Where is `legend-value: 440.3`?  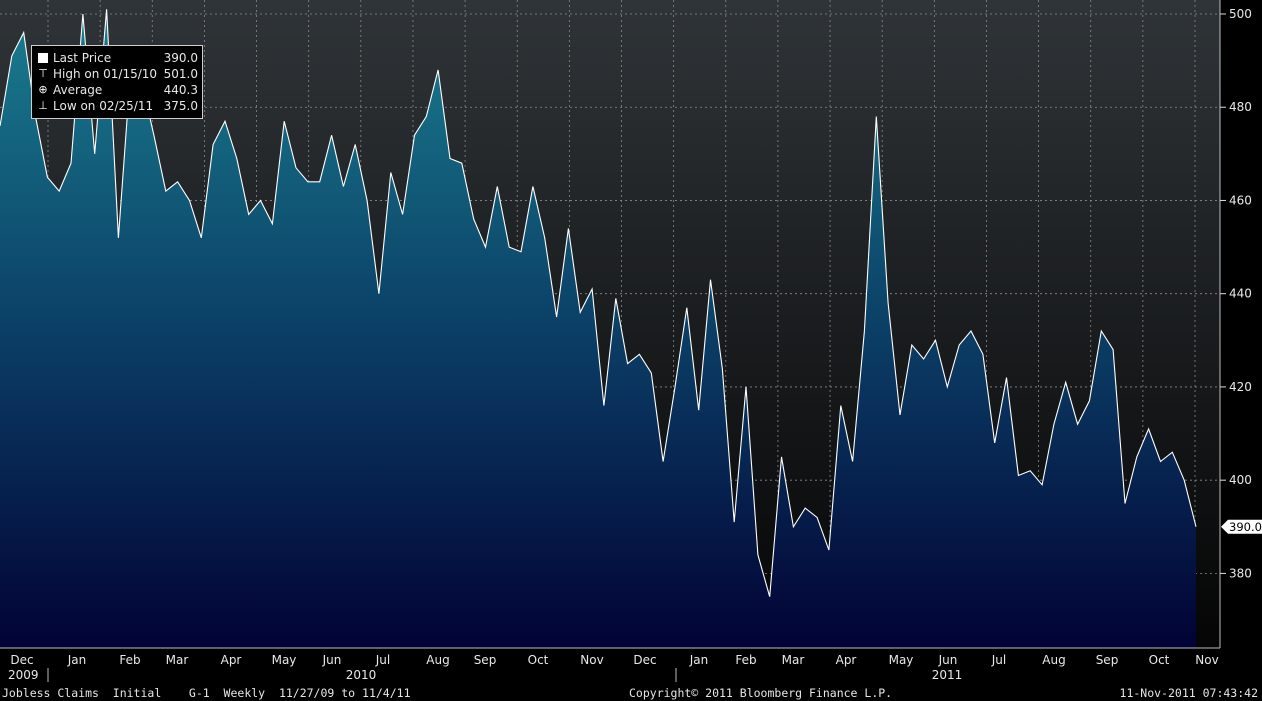 legend-value: 440.3 is located at coordinates (180, 90).